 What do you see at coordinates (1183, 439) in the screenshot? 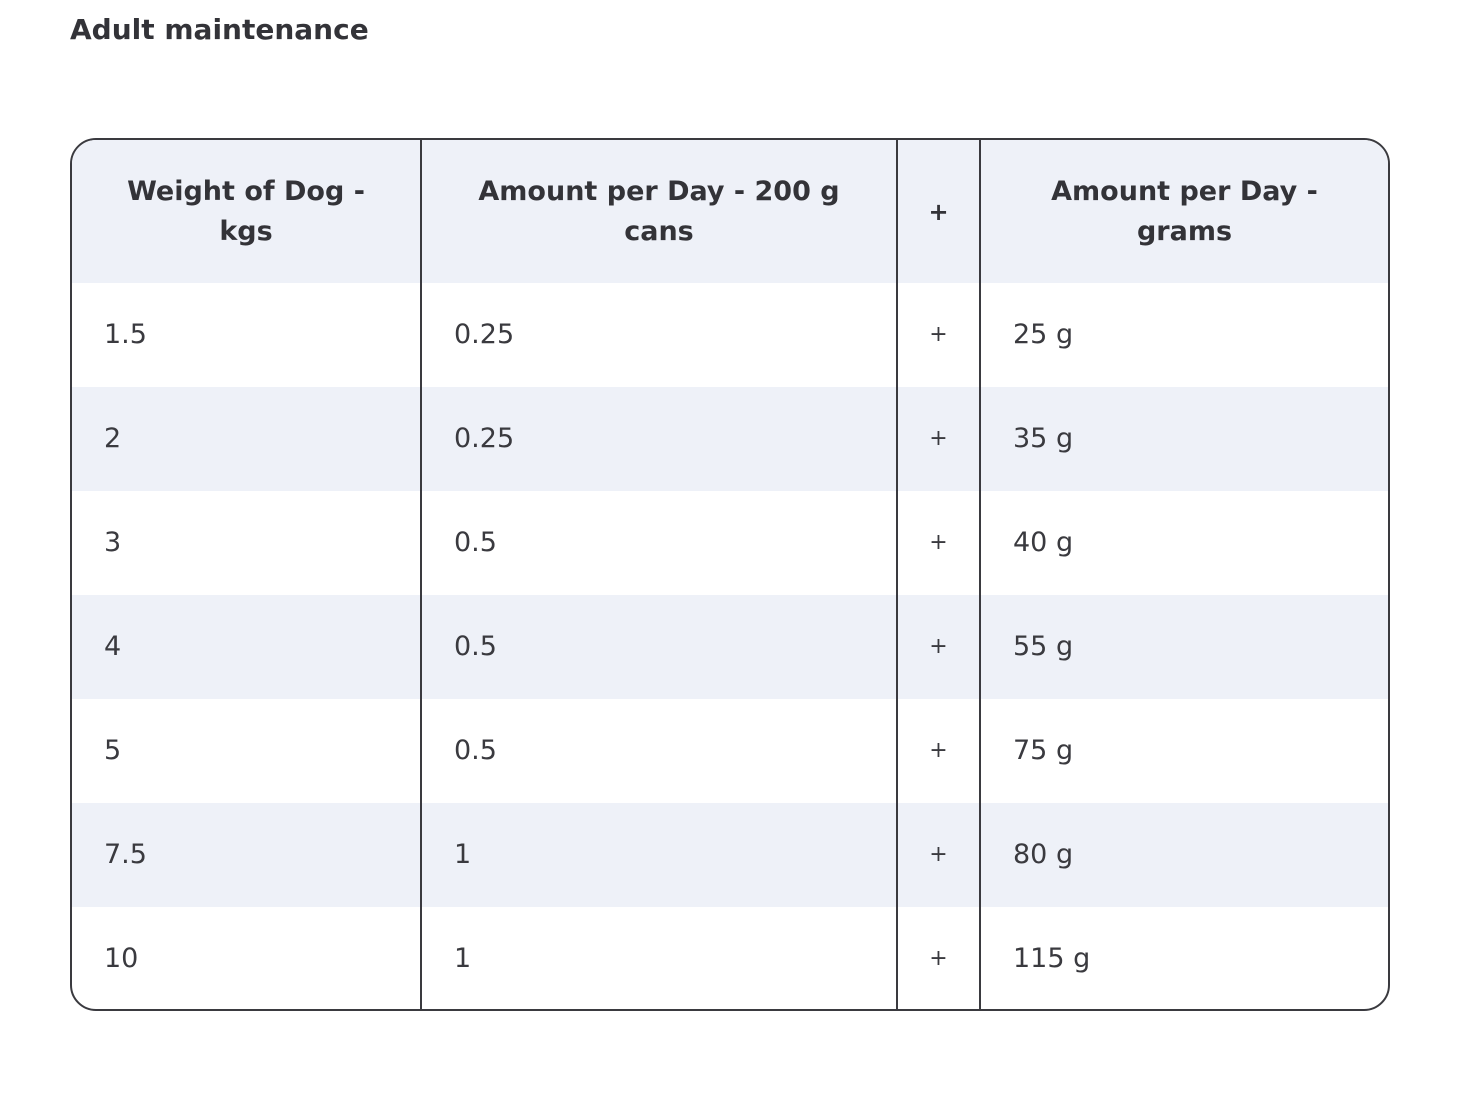
I see `cell-grams: 35 g` at bounding box center [1183, 439].